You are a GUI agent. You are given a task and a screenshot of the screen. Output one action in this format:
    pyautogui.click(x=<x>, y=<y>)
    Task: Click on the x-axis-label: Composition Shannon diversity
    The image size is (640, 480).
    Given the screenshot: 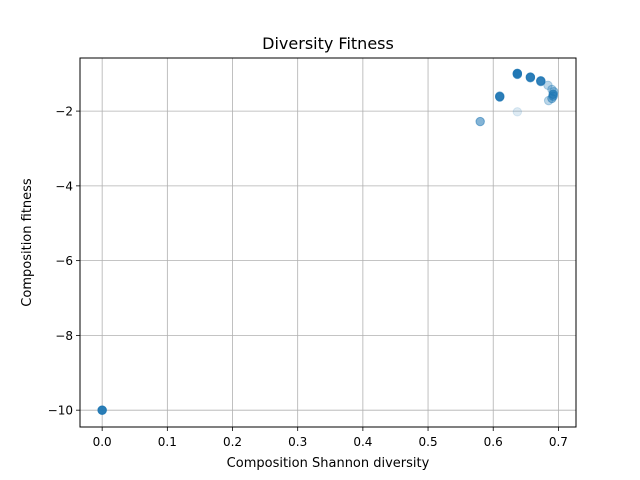 What is the action you would take?
    pyautogui.click(x=328, y=463)
    